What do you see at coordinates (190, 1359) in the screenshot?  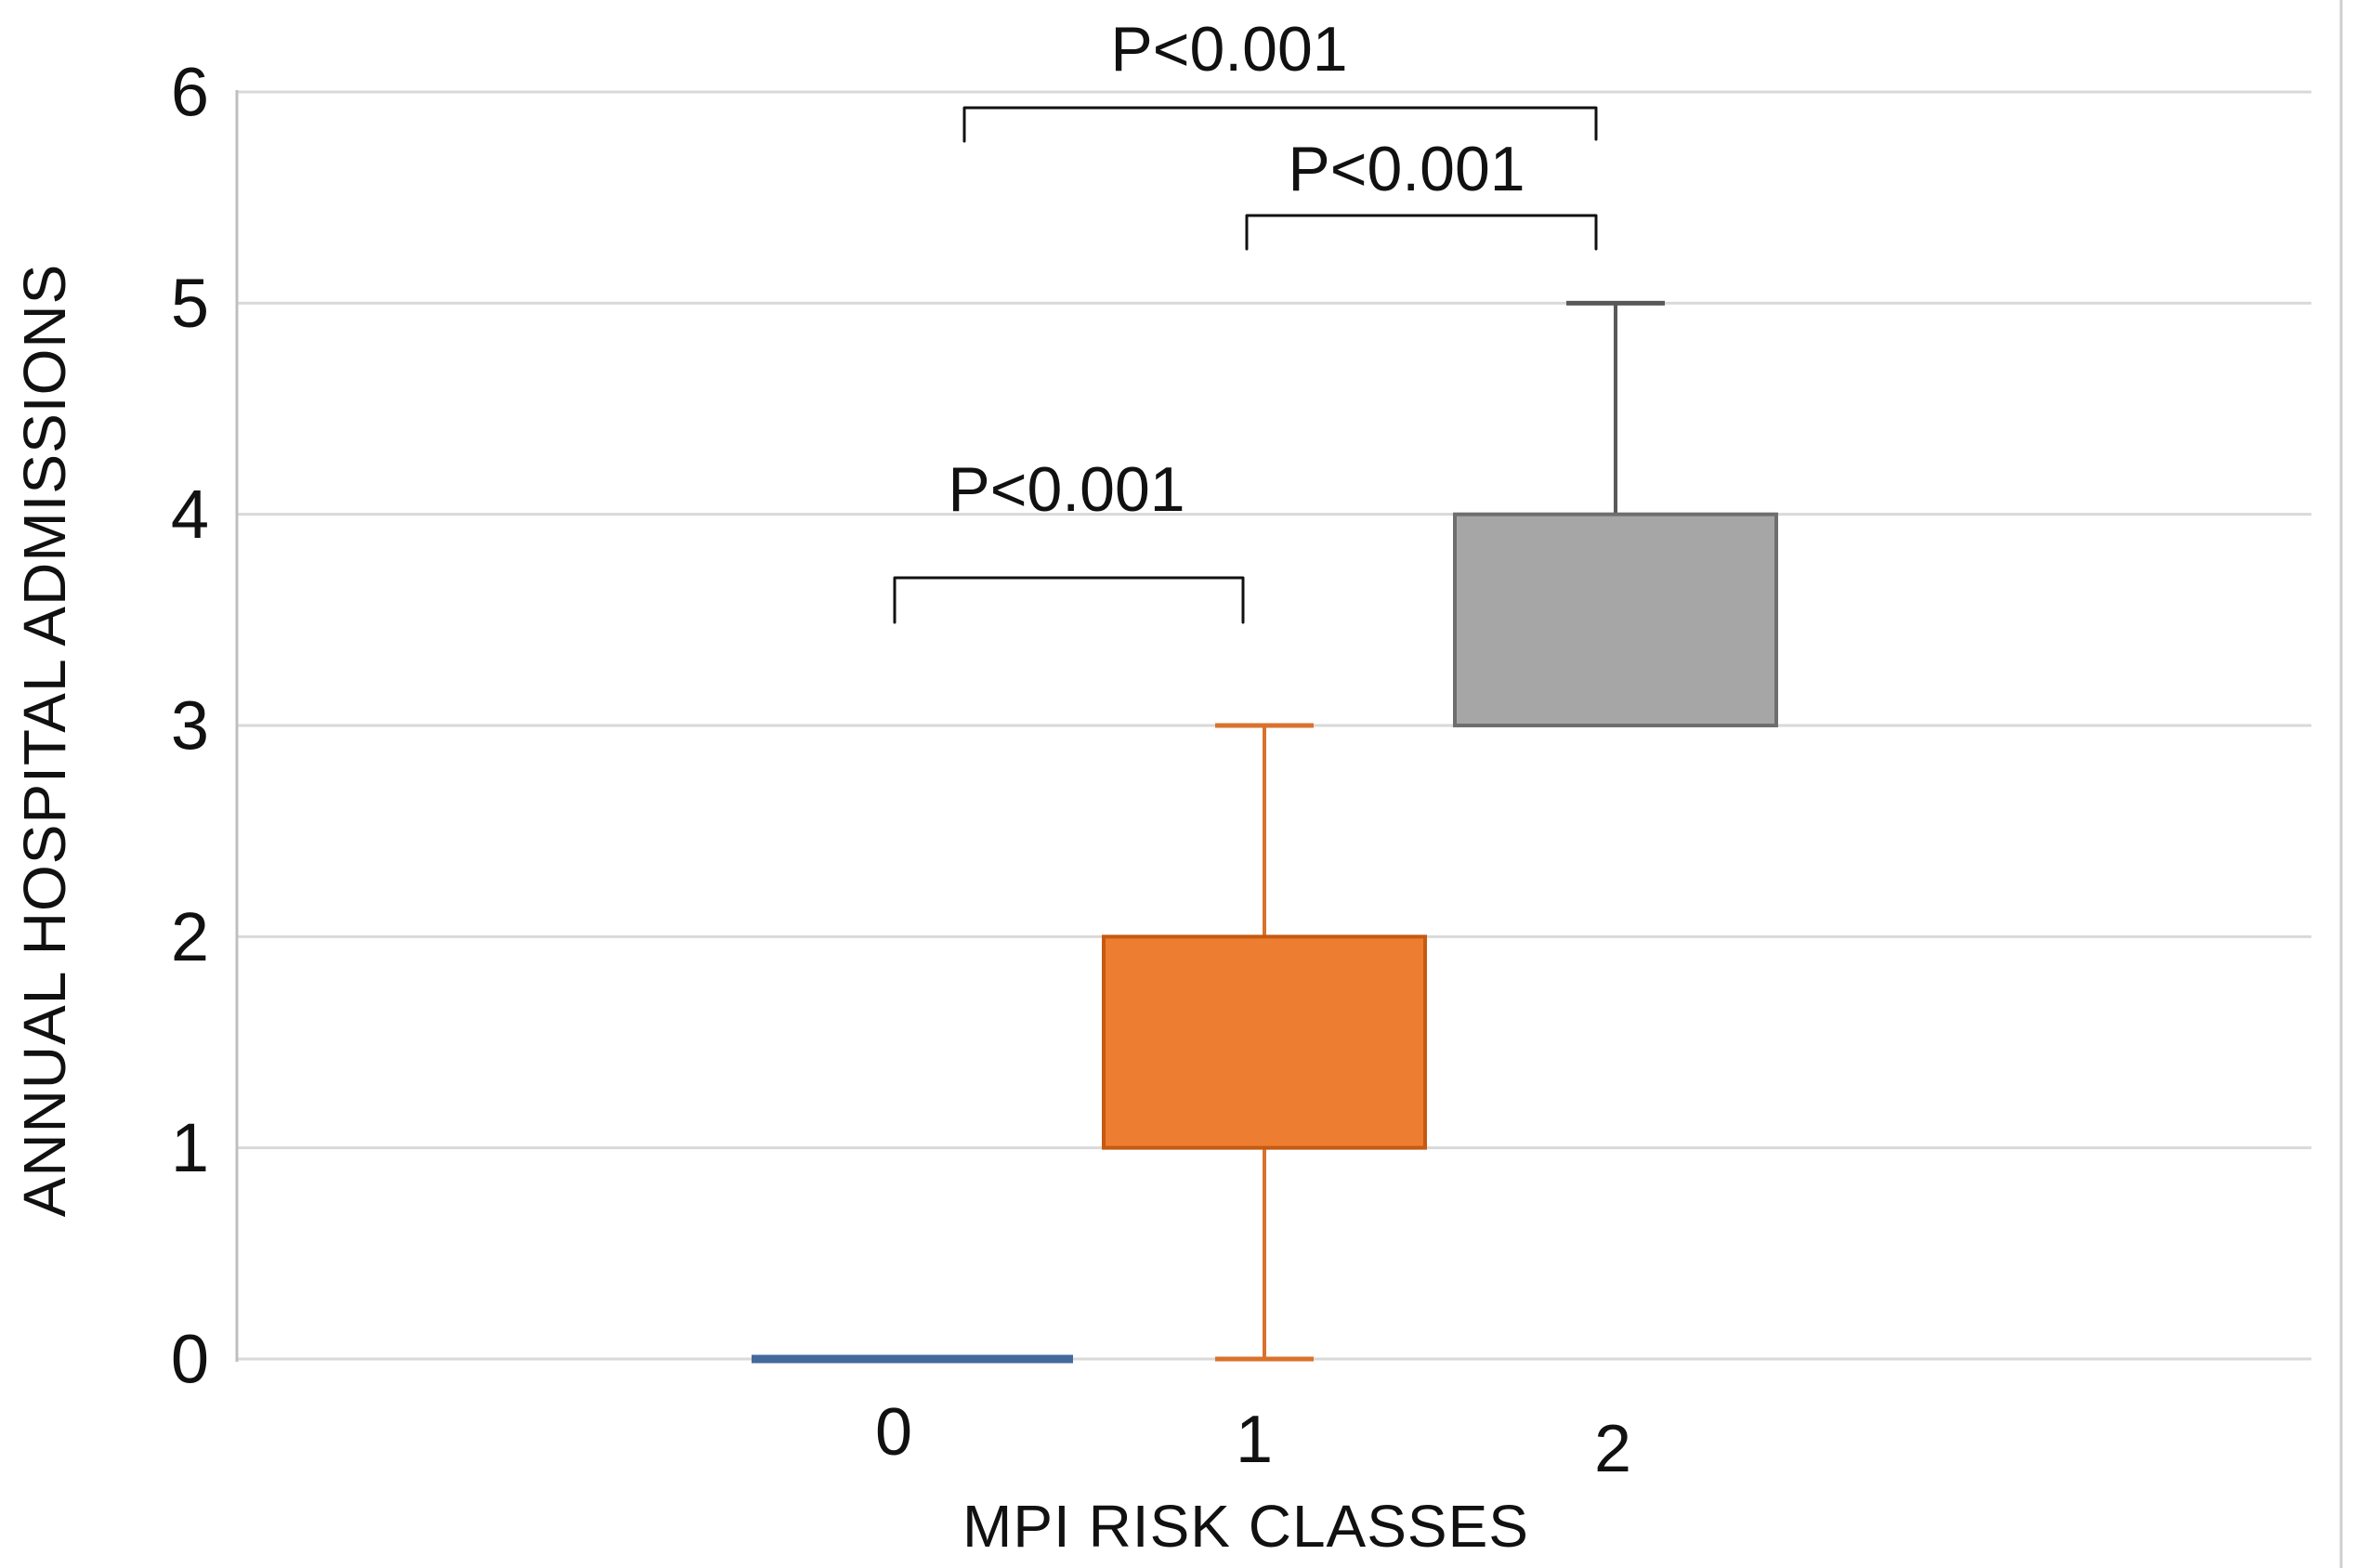 I see `y-tick-label: 0` at bounding box center [190, 1359].